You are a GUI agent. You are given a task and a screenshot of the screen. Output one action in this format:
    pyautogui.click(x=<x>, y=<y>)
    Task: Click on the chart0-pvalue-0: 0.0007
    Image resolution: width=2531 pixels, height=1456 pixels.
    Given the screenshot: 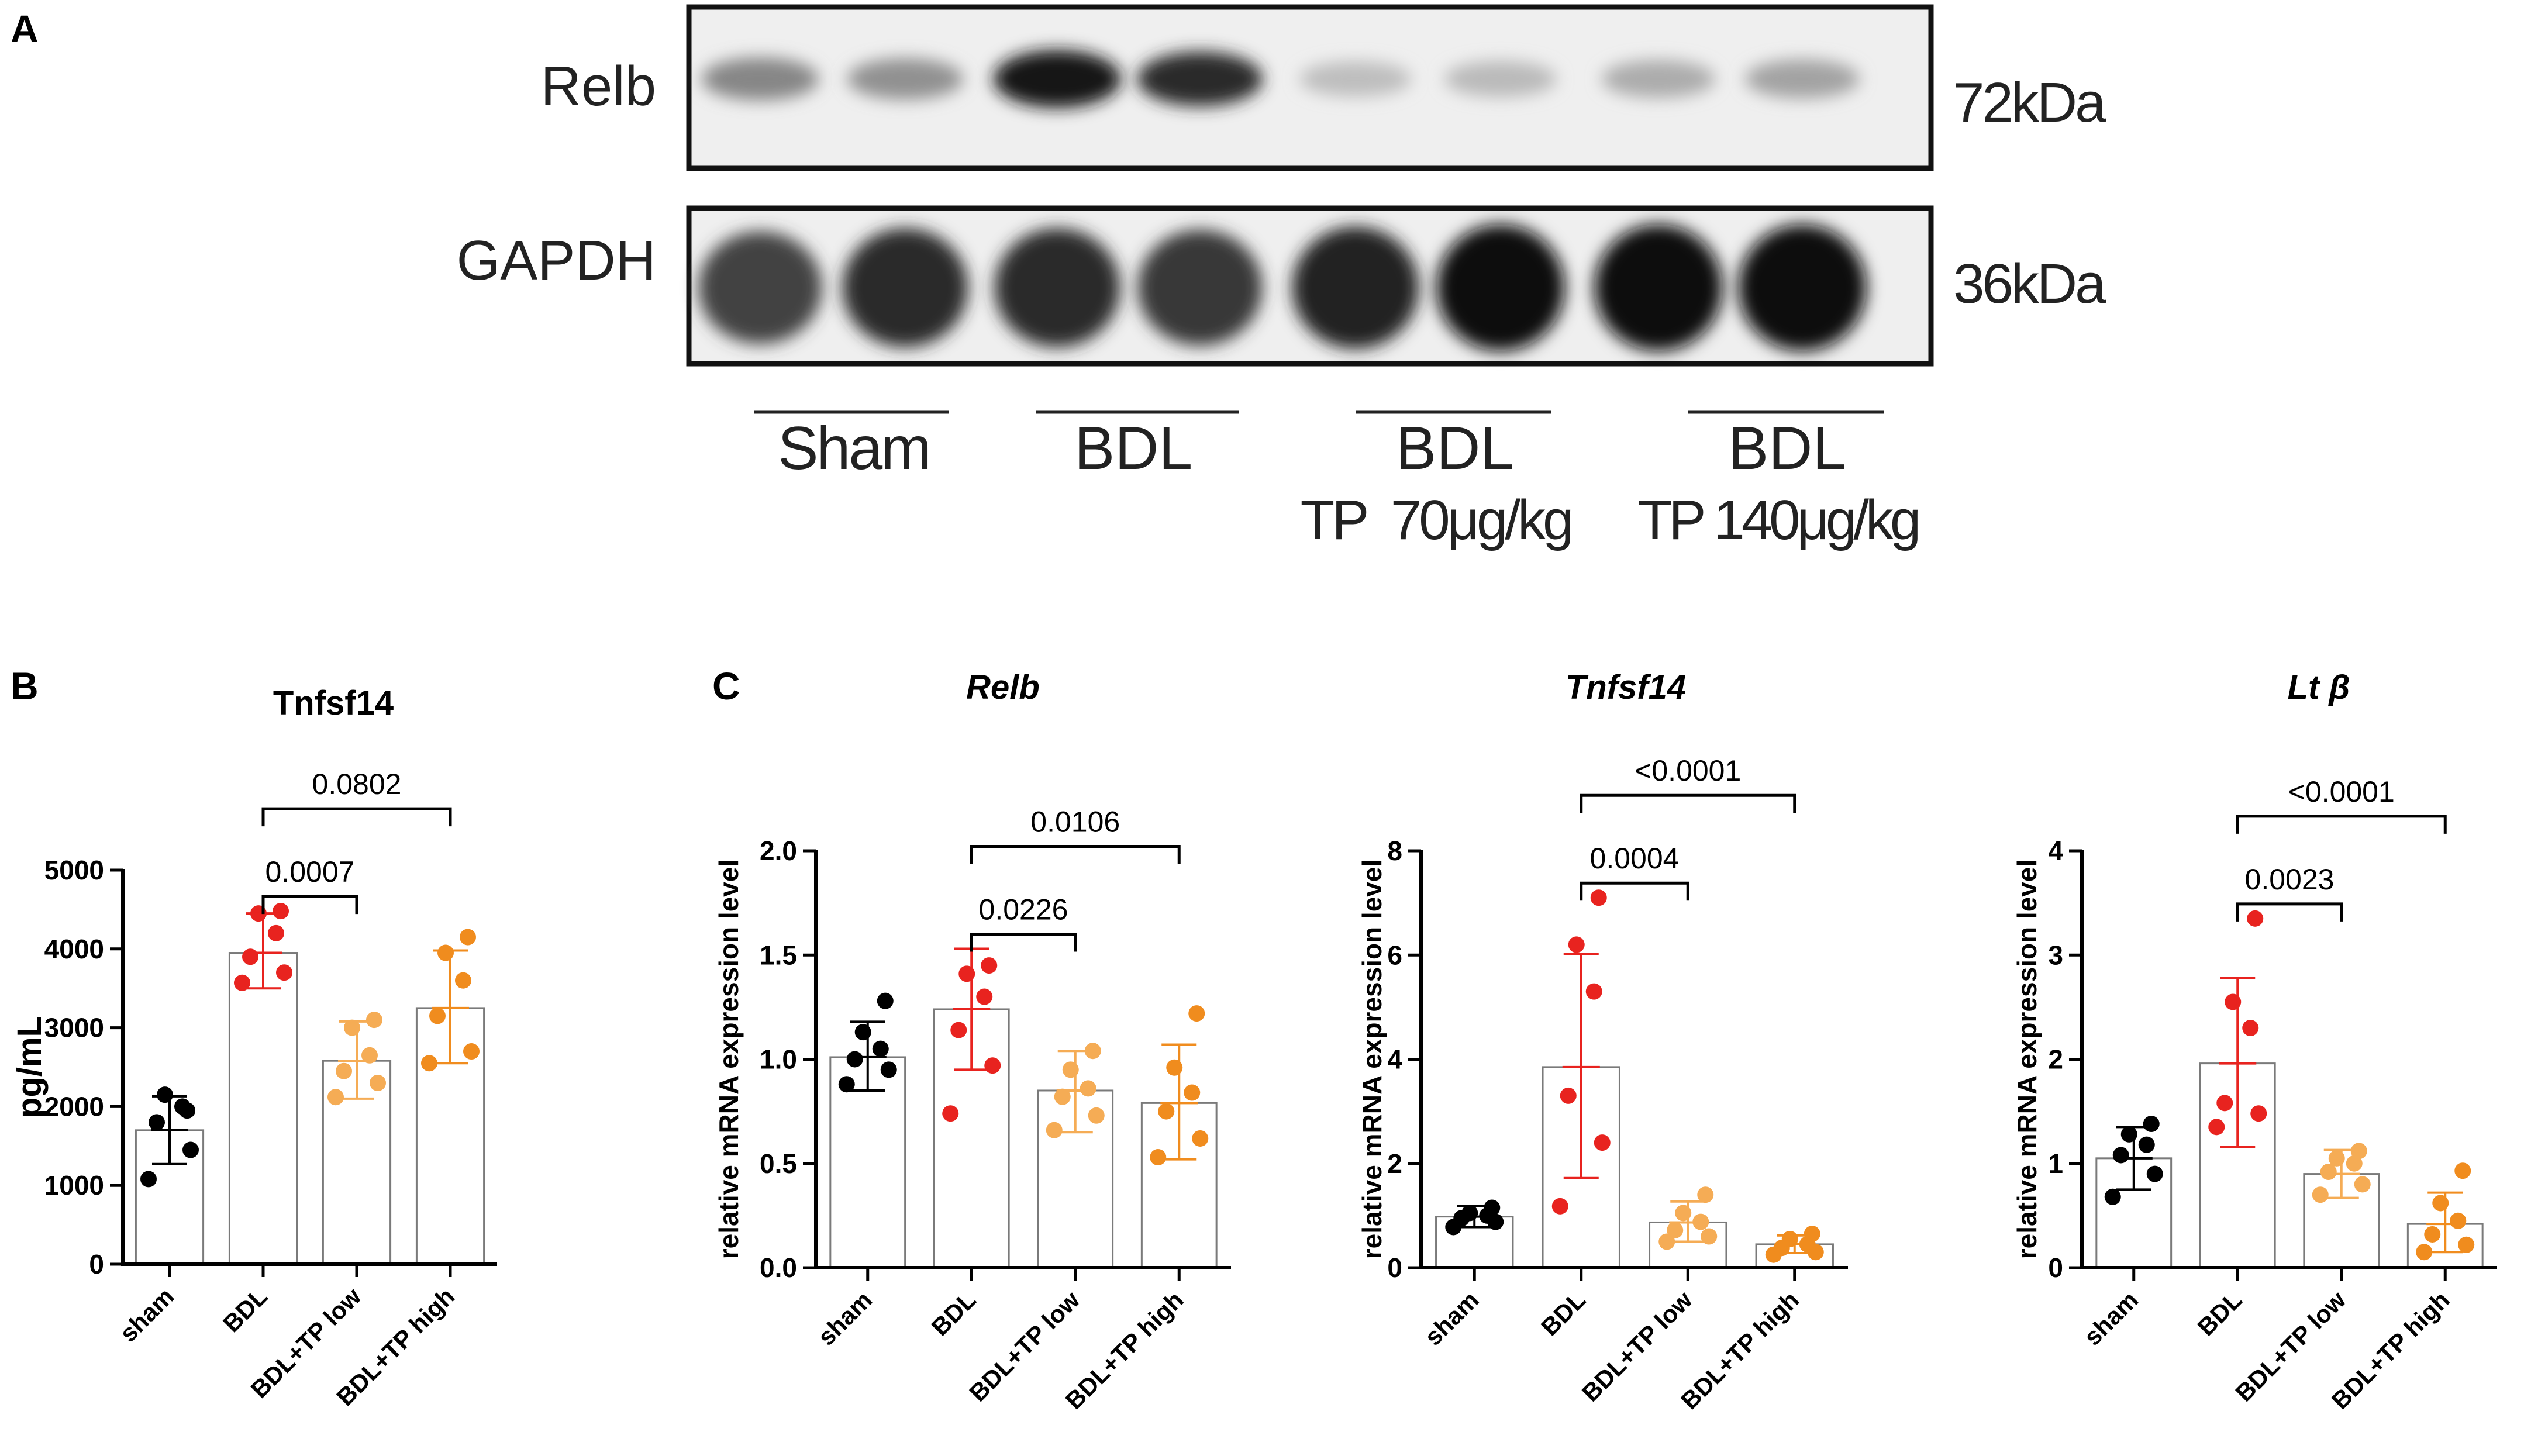 What is the action you would take?
    pyautogui.click(x=310, y=871)
    